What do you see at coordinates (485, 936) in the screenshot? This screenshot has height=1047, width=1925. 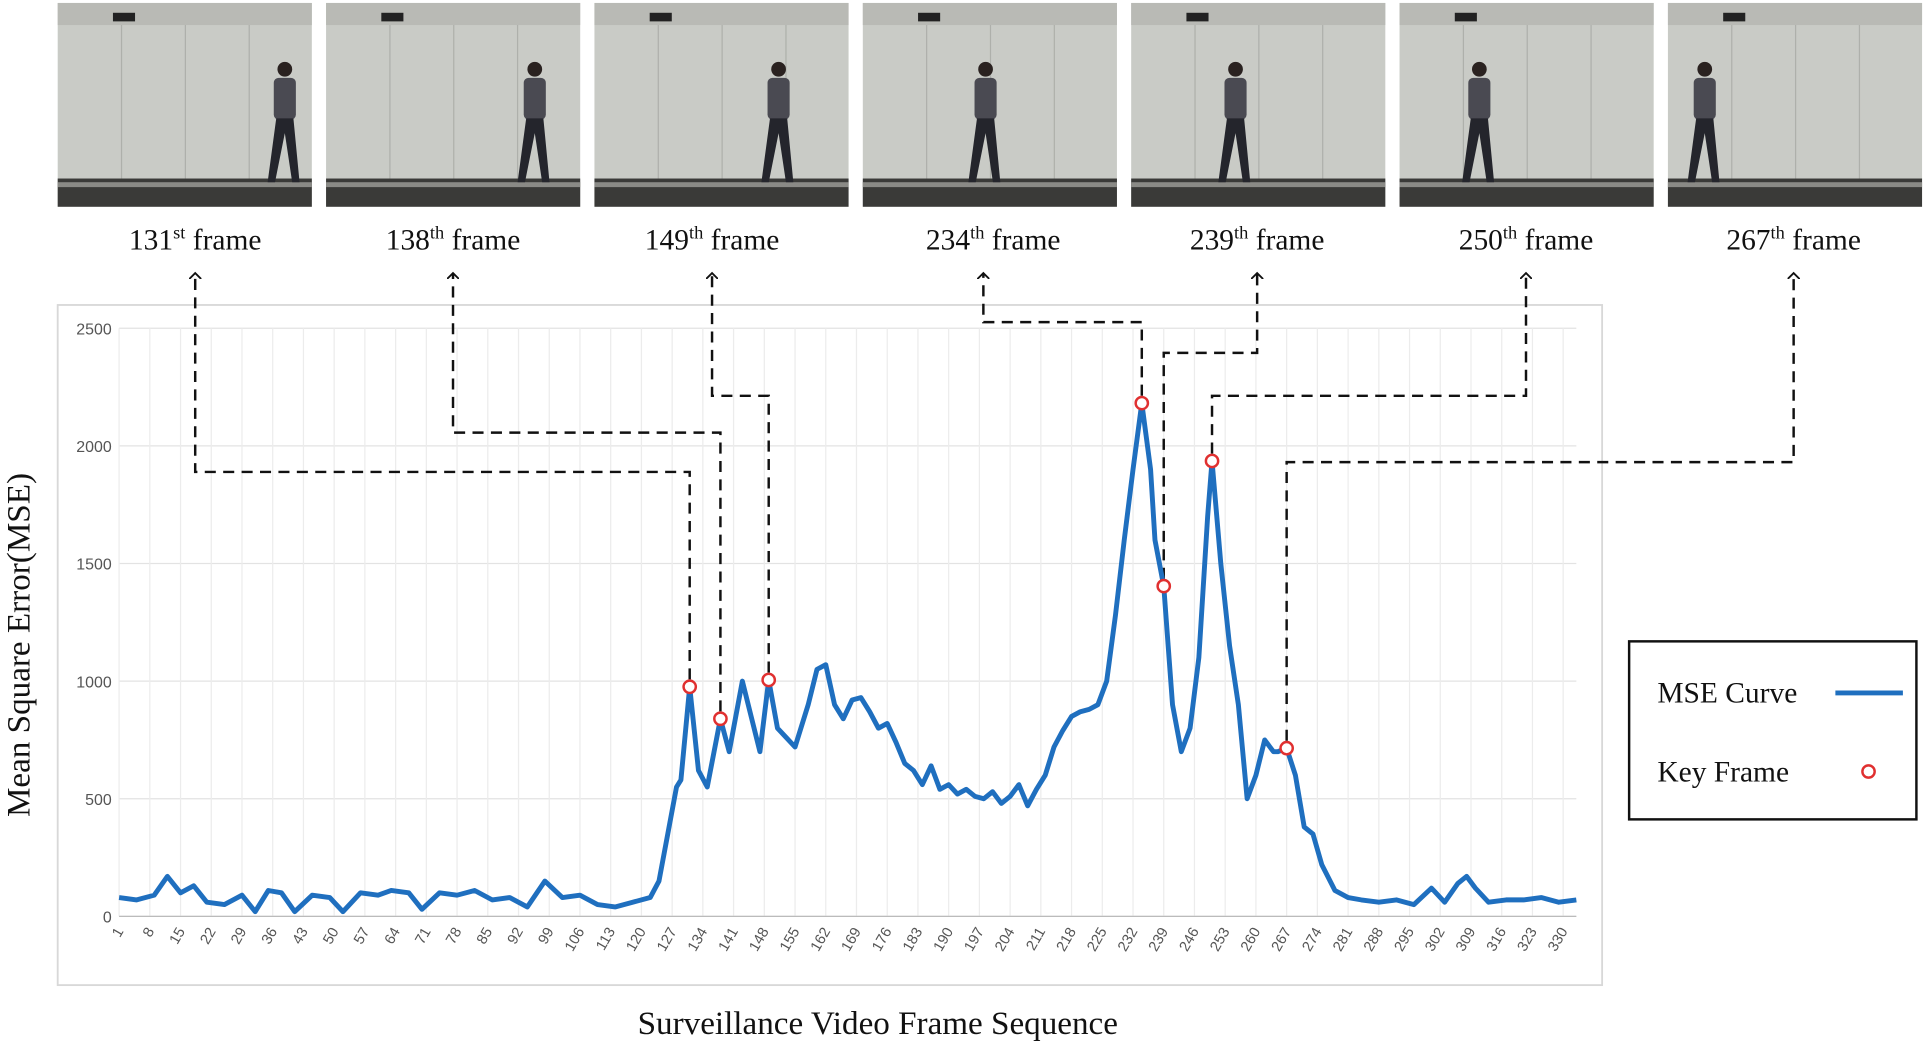 I see `x-tick-label: 85` at bounding box center [485, 936].